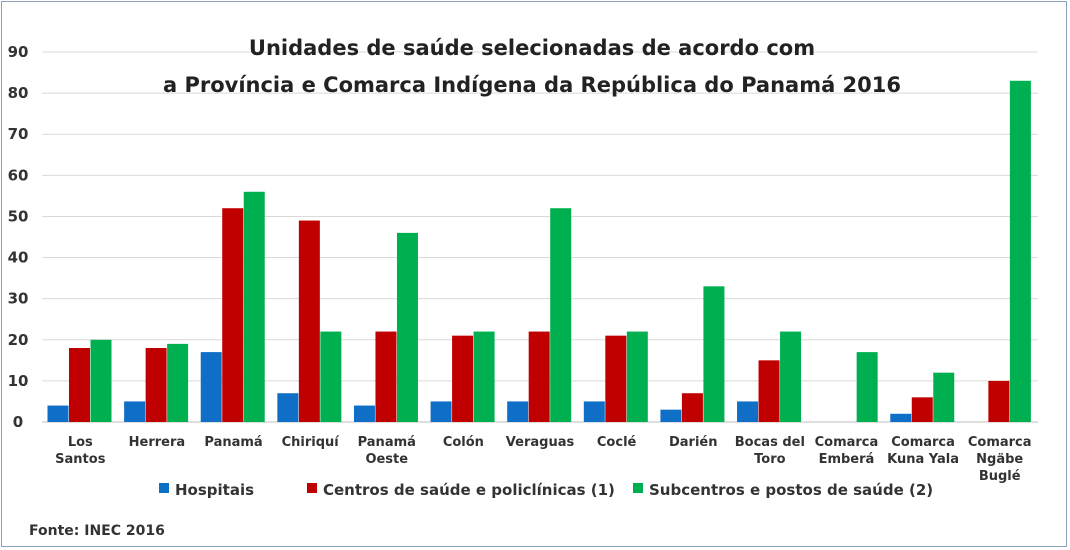 Image resolution: width=1070 pixels, height=550 pixels. I want to click on x-tick-label: Coclé, so click(617, 442).